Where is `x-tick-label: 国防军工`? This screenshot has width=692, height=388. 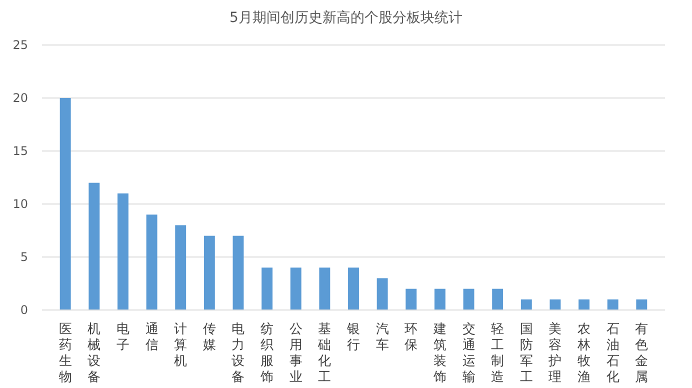
x-tick-label: 国防军工 is located at coordinates (526, 353).